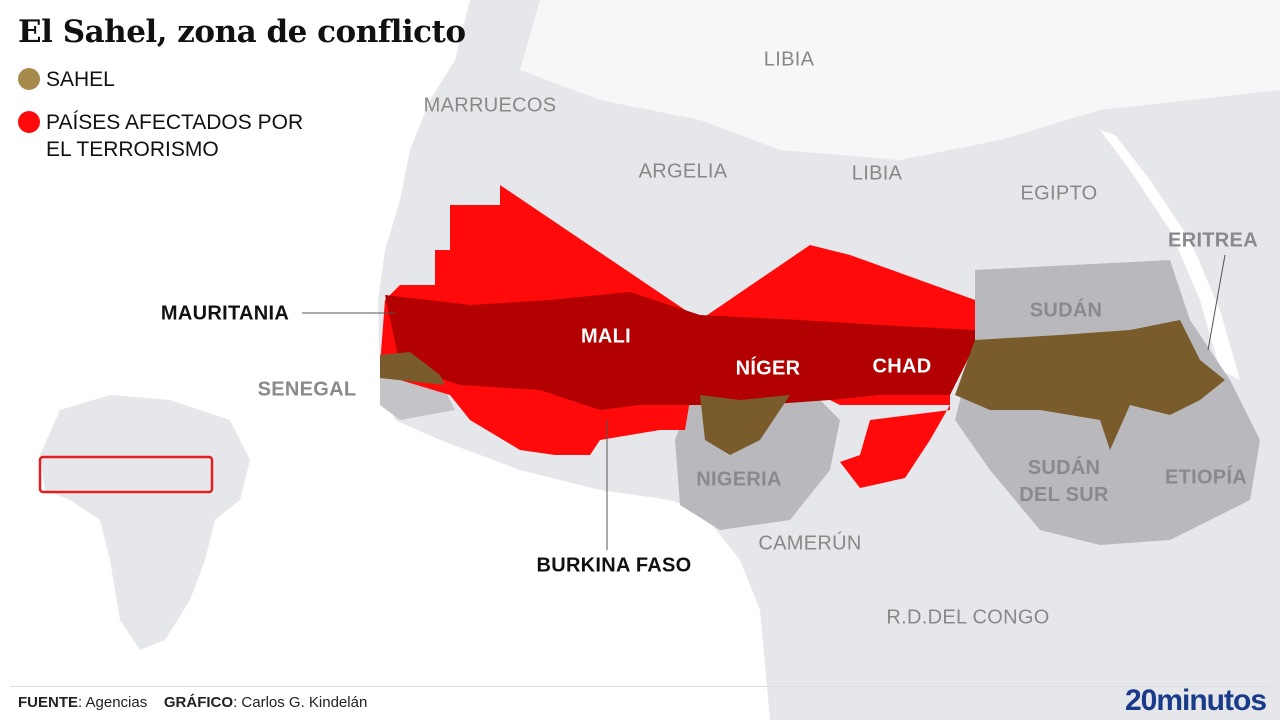 This screenshot has width=1280, height=720. I want to click on label-etiopia: ETIOPÍA, so click(1206, 477).